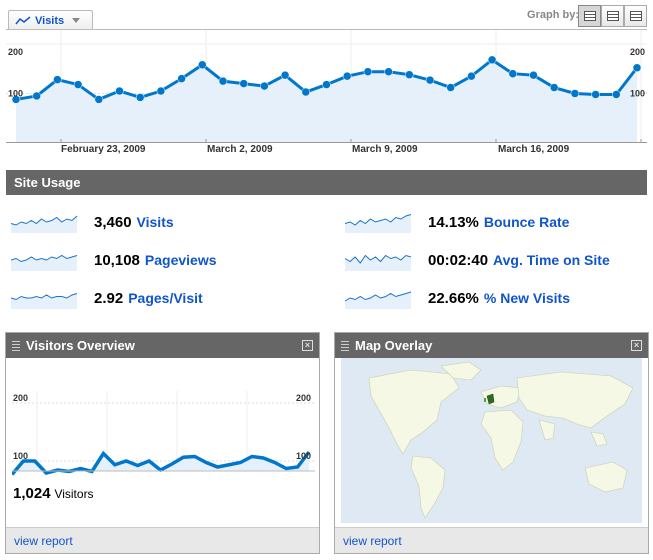 The width and height of the screenshot is (653, 560). I want to click on site-usage-header: Site Usage, so click(326, 182).